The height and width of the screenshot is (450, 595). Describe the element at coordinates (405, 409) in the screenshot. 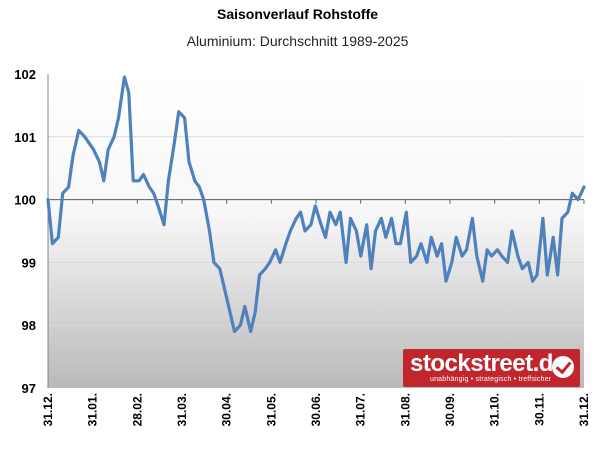

I see `x-tick-label: 31.08.` at that location.